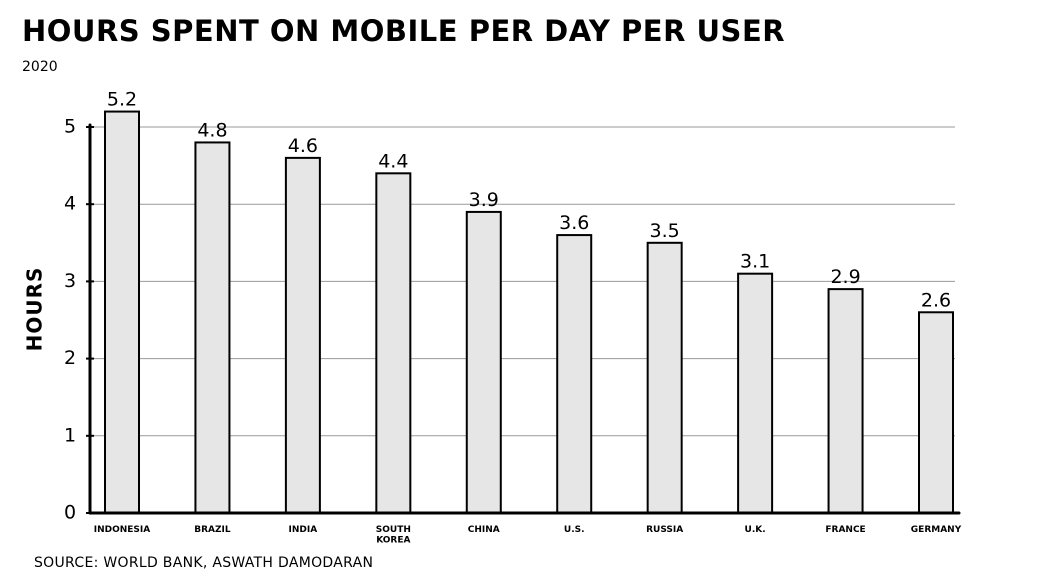 The height and width of the screenshot is (586, 1040). I want to click on chart-title: HOURS SPENT ON MOBILE PER DAY PER USER, so click(404, 31).